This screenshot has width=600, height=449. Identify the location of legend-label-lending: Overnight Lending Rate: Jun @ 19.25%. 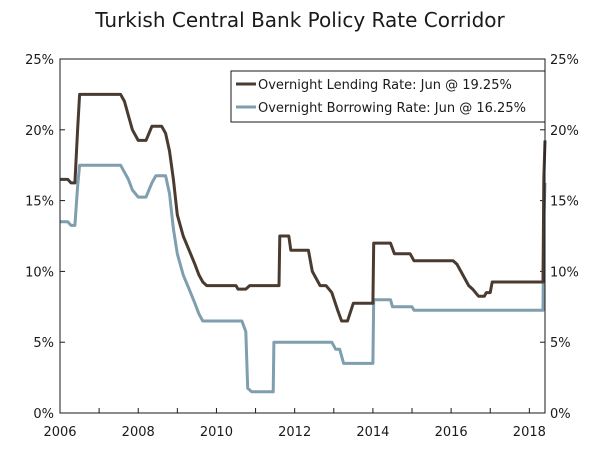
(385, 85).